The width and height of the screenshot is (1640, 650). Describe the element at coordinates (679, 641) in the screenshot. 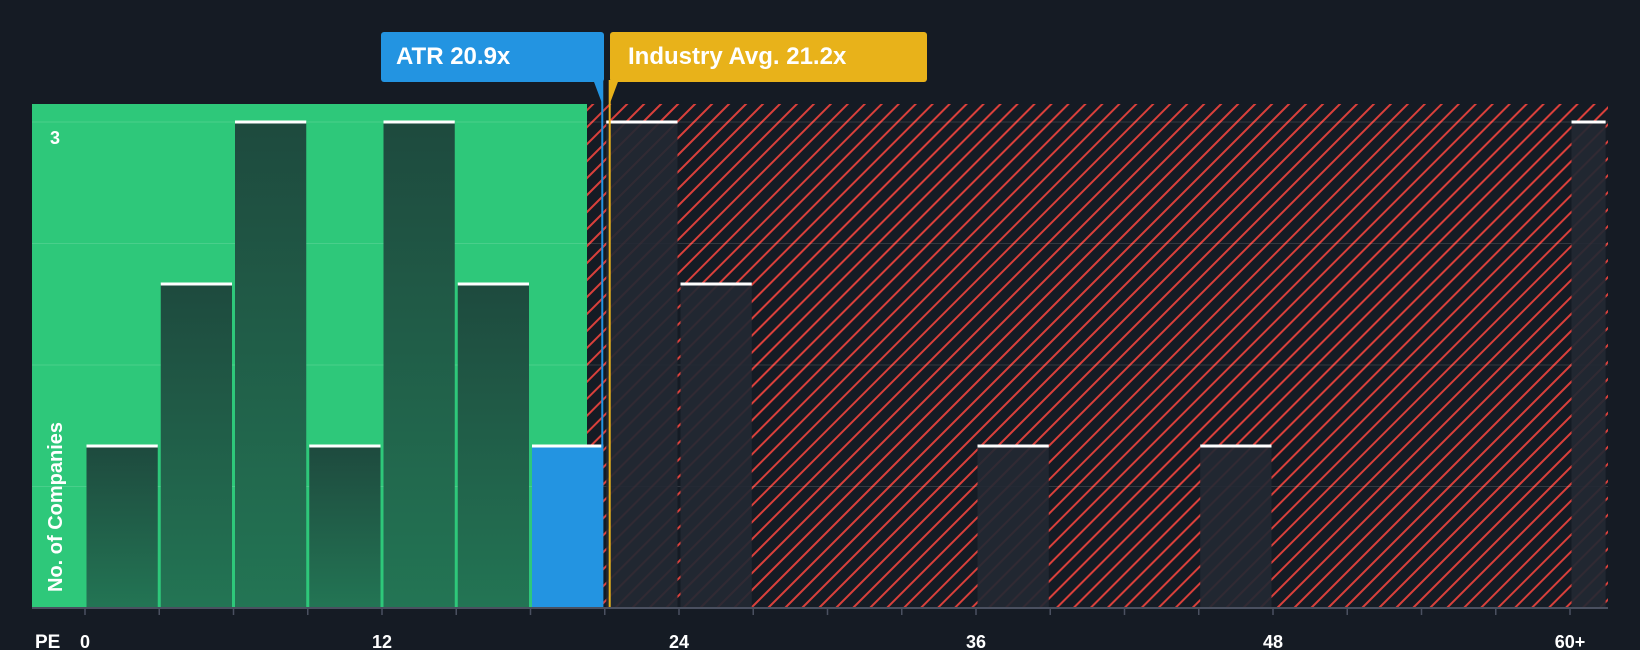

I see `x-tick-label: 24` at that location.